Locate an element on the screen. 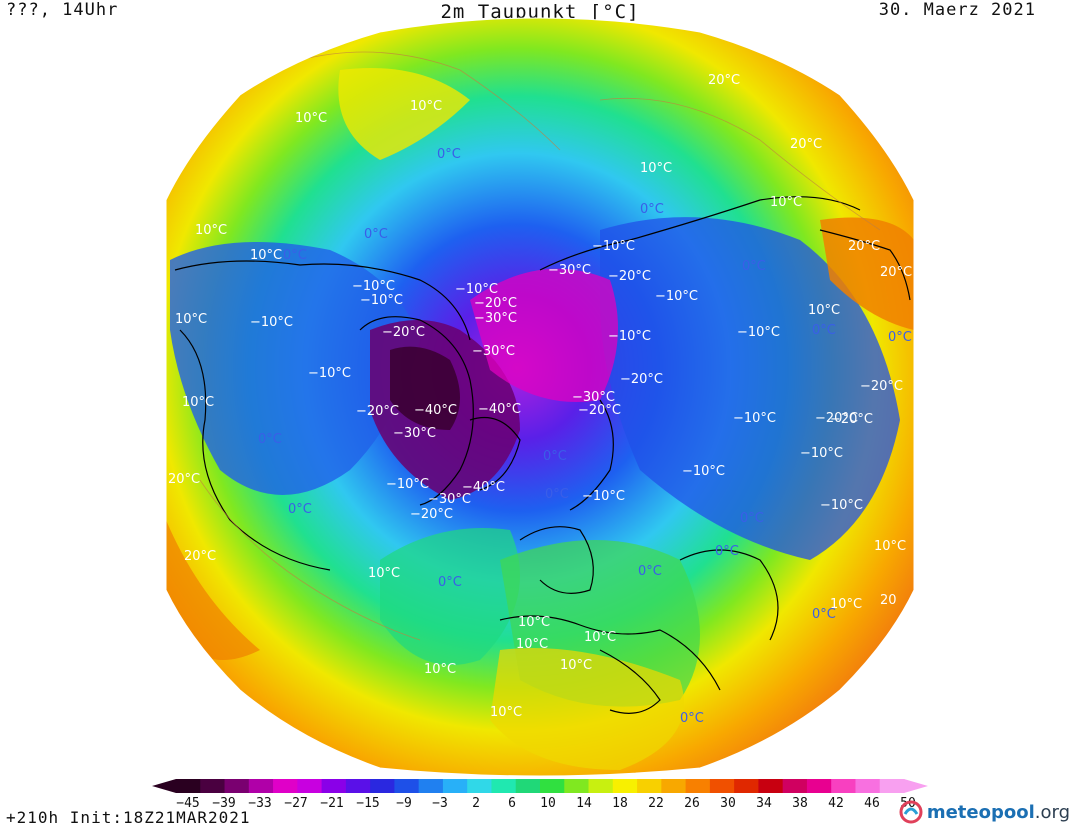 This screenshot has height=837, width=1080. legend-arrow-high is located at coordinates (916, 786).